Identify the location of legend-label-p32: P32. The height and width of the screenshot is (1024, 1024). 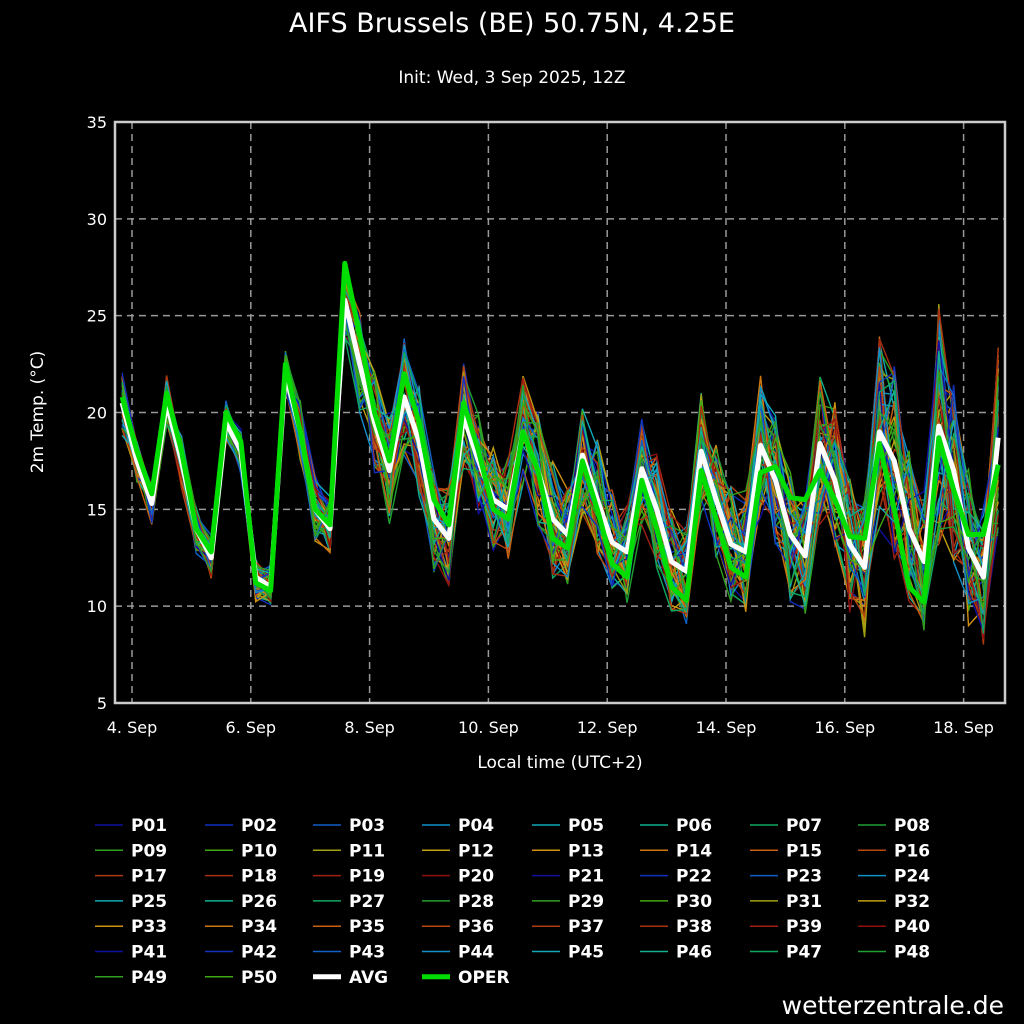
(912, 902).